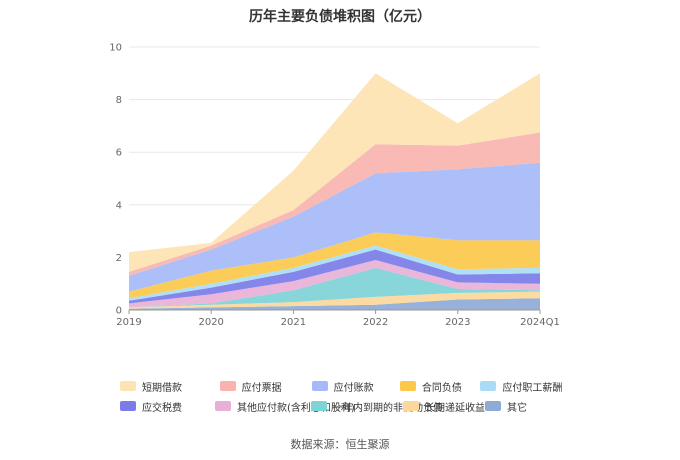 Image resolution: width=680 pixels, height=460 pixels. I want to click on legend-item: 应付票据, so click(265, 386).